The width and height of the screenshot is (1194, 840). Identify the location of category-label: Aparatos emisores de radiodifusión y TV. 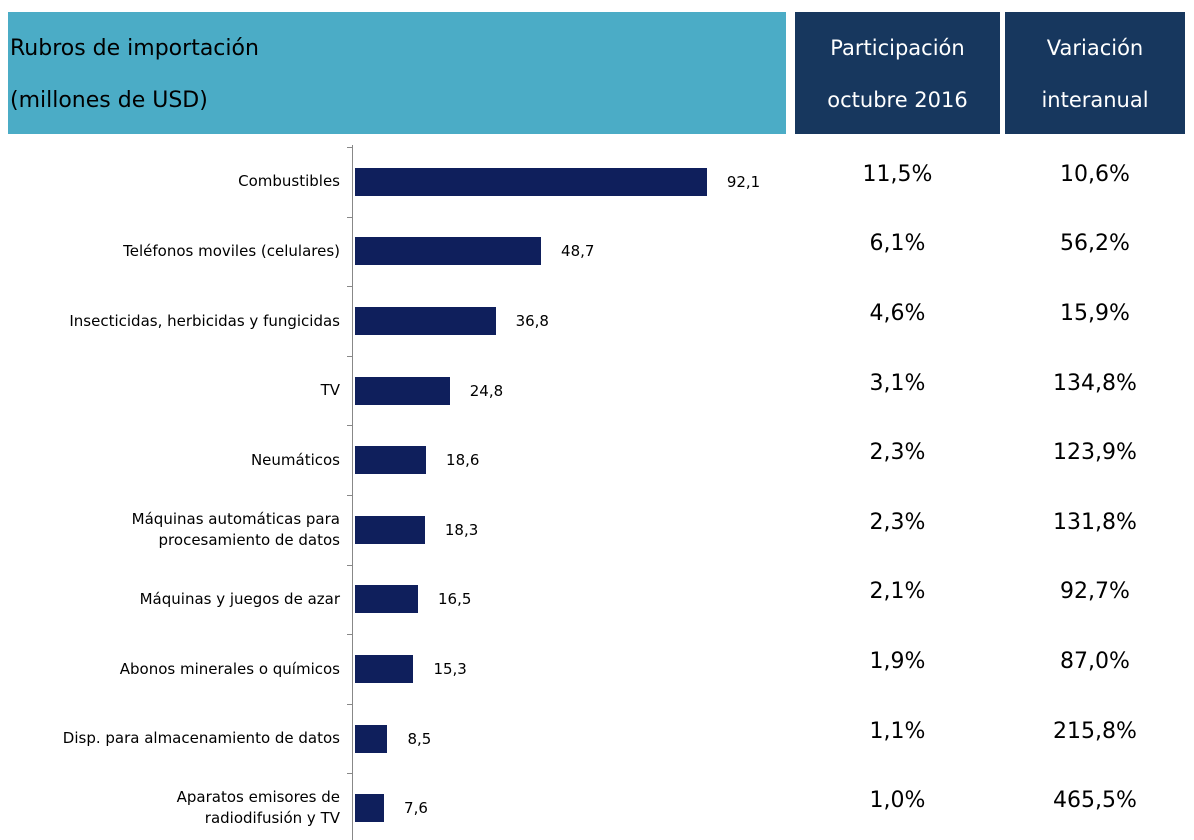
(258, 808).